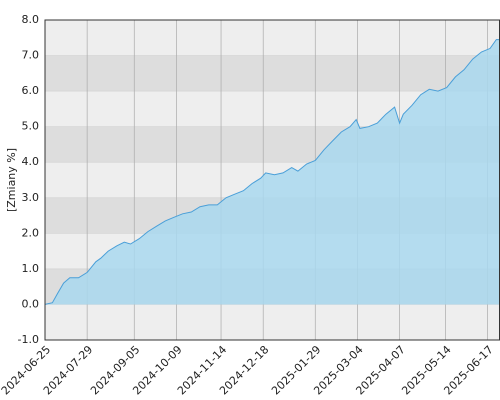  Describe the element at coordinates (31, 161) in the screenshot. I see `y-tick-label: 4.0` at that location.